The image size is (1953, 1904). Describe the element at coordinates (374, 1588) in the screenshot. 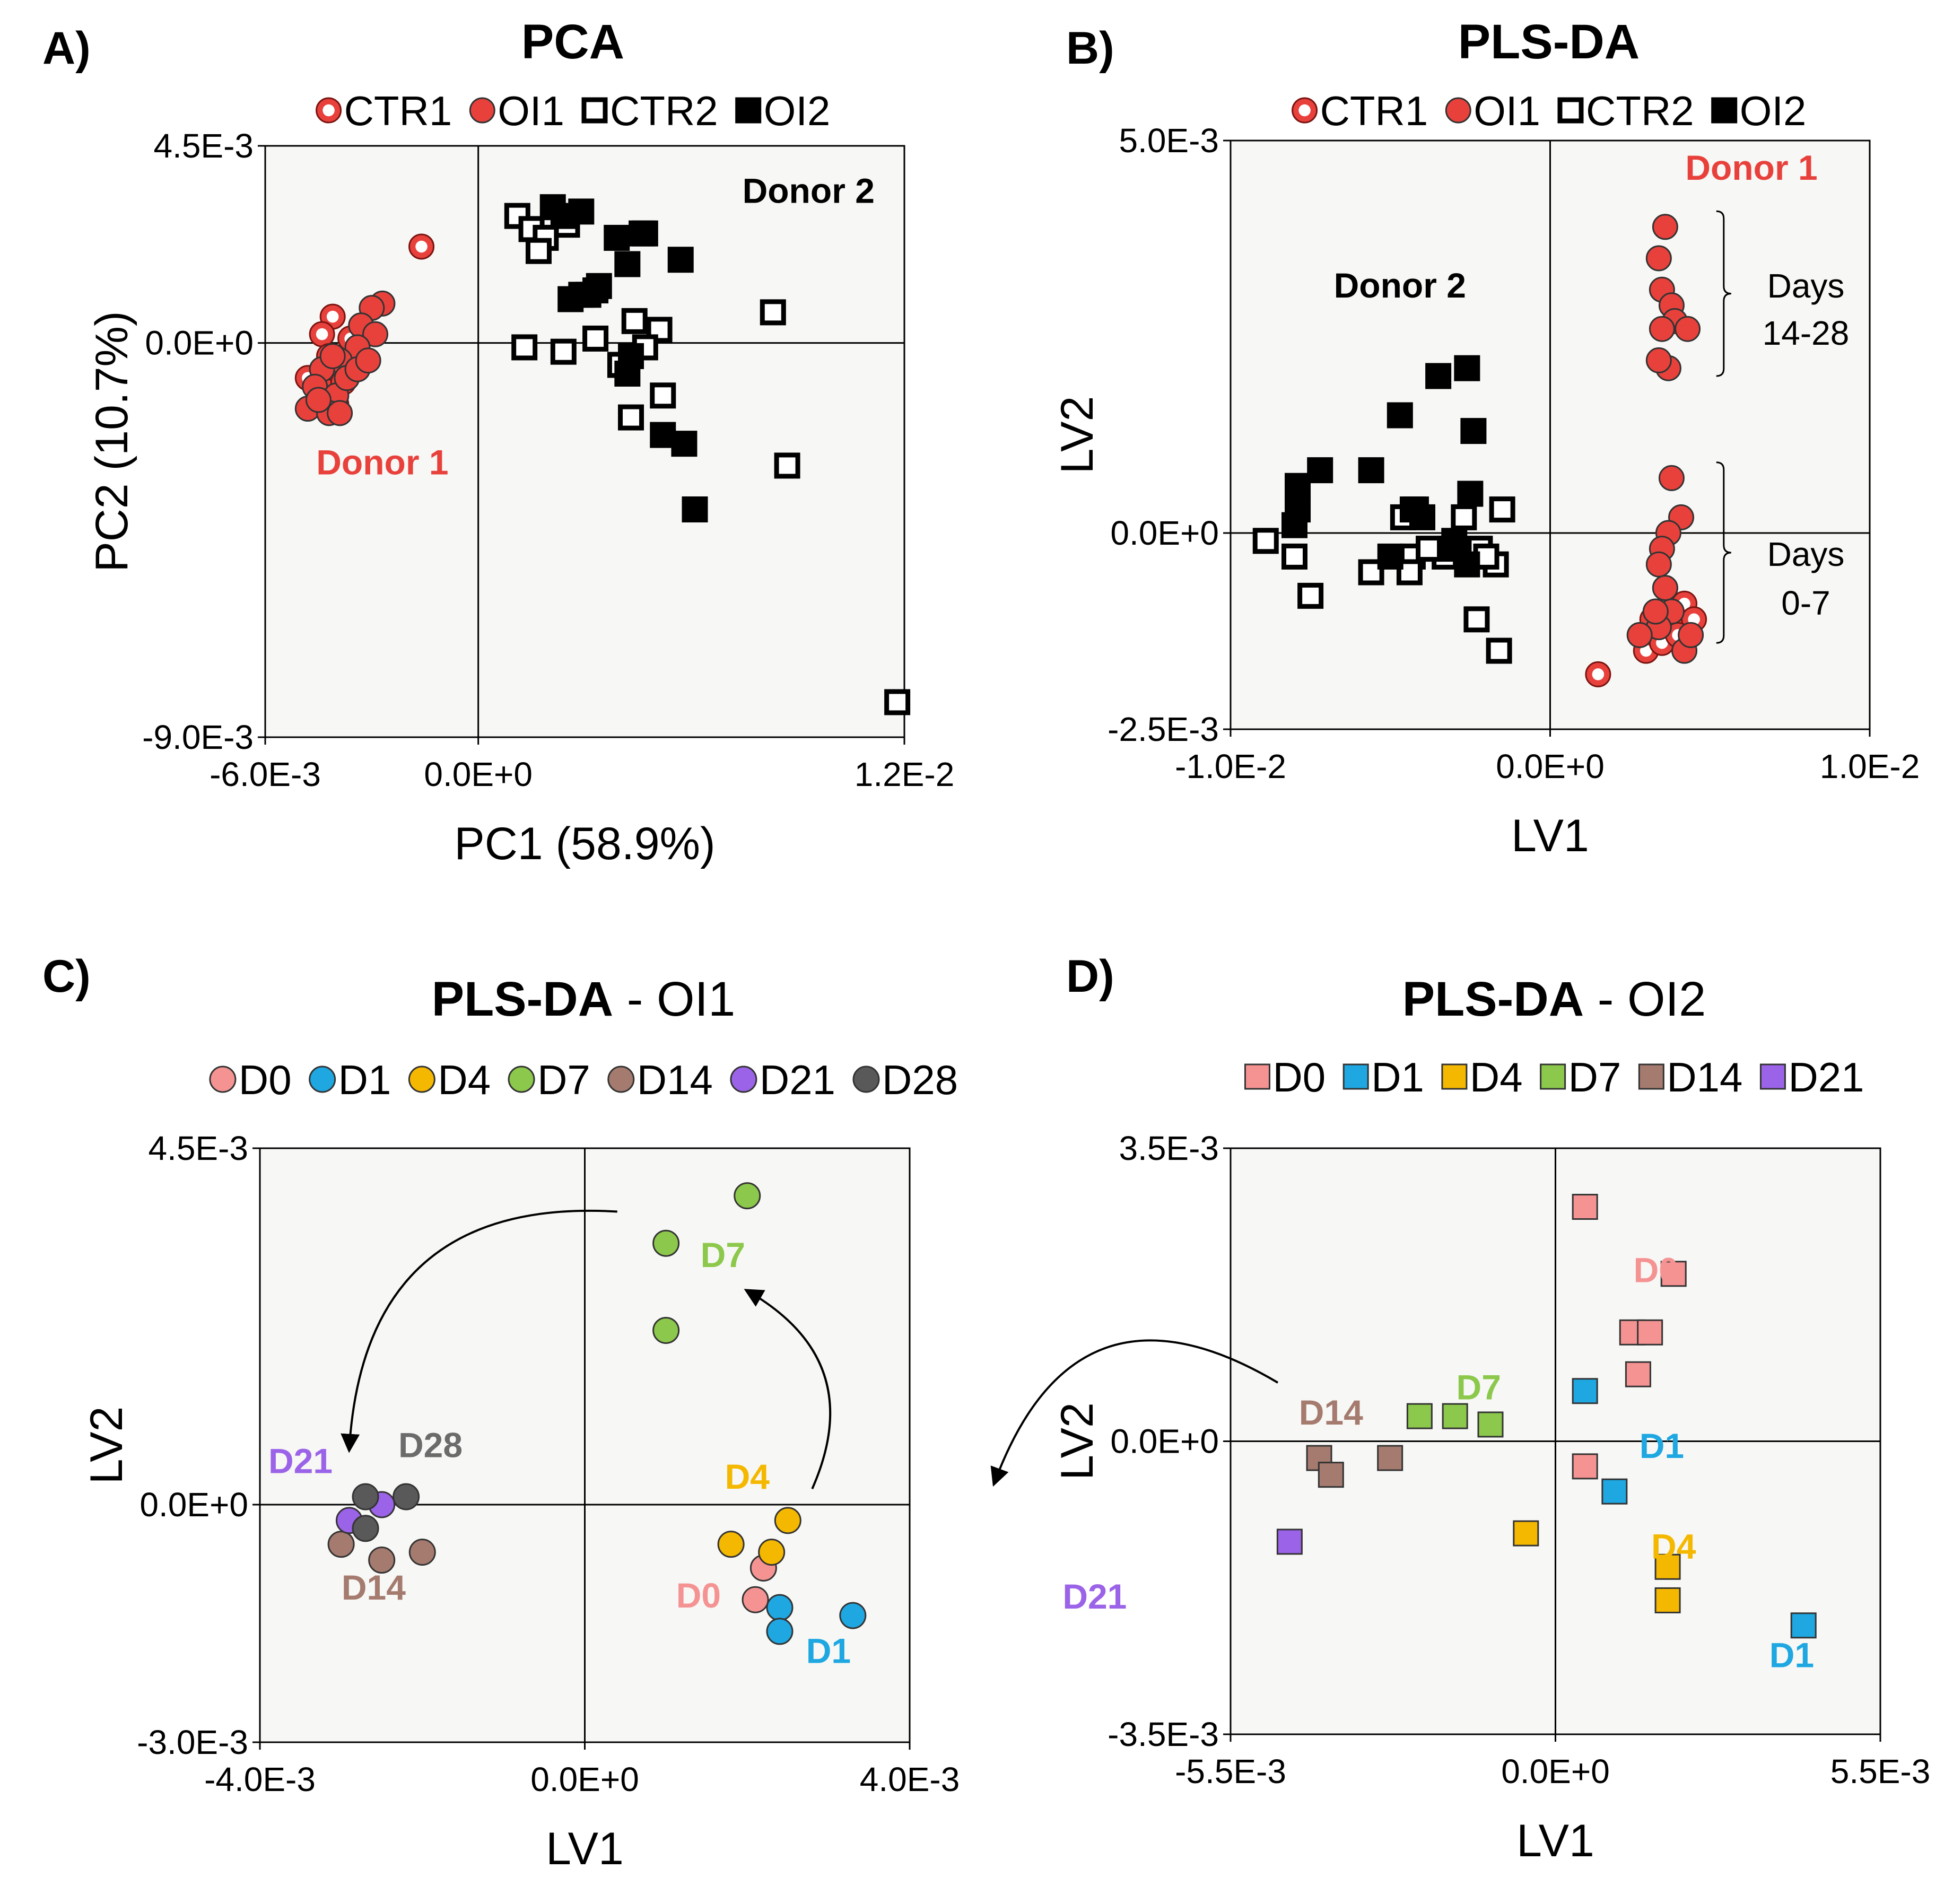

I see `annotation-label: D14` at that location.